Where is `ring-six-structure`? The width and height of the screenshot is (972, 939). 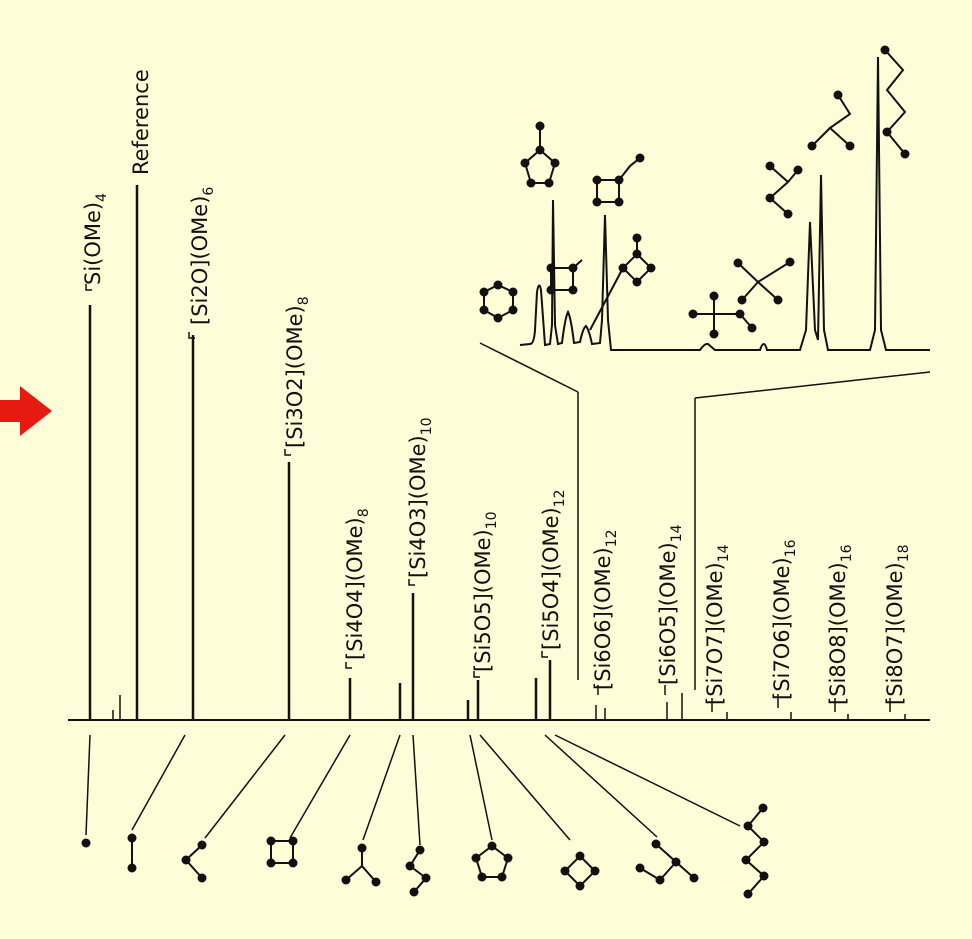 ring-six-structure is located at coordinates (498, 301).